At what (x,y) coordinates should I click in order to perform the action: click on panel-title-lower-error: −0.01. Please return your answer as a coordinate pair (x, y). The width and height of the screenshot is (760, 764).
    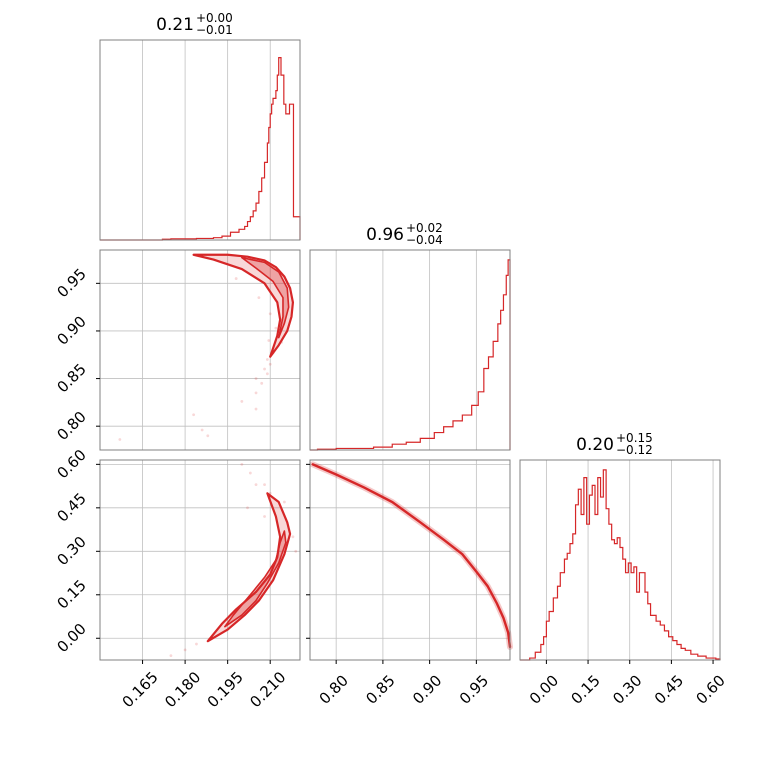
    Looking at the image, I should click on (214, 30).